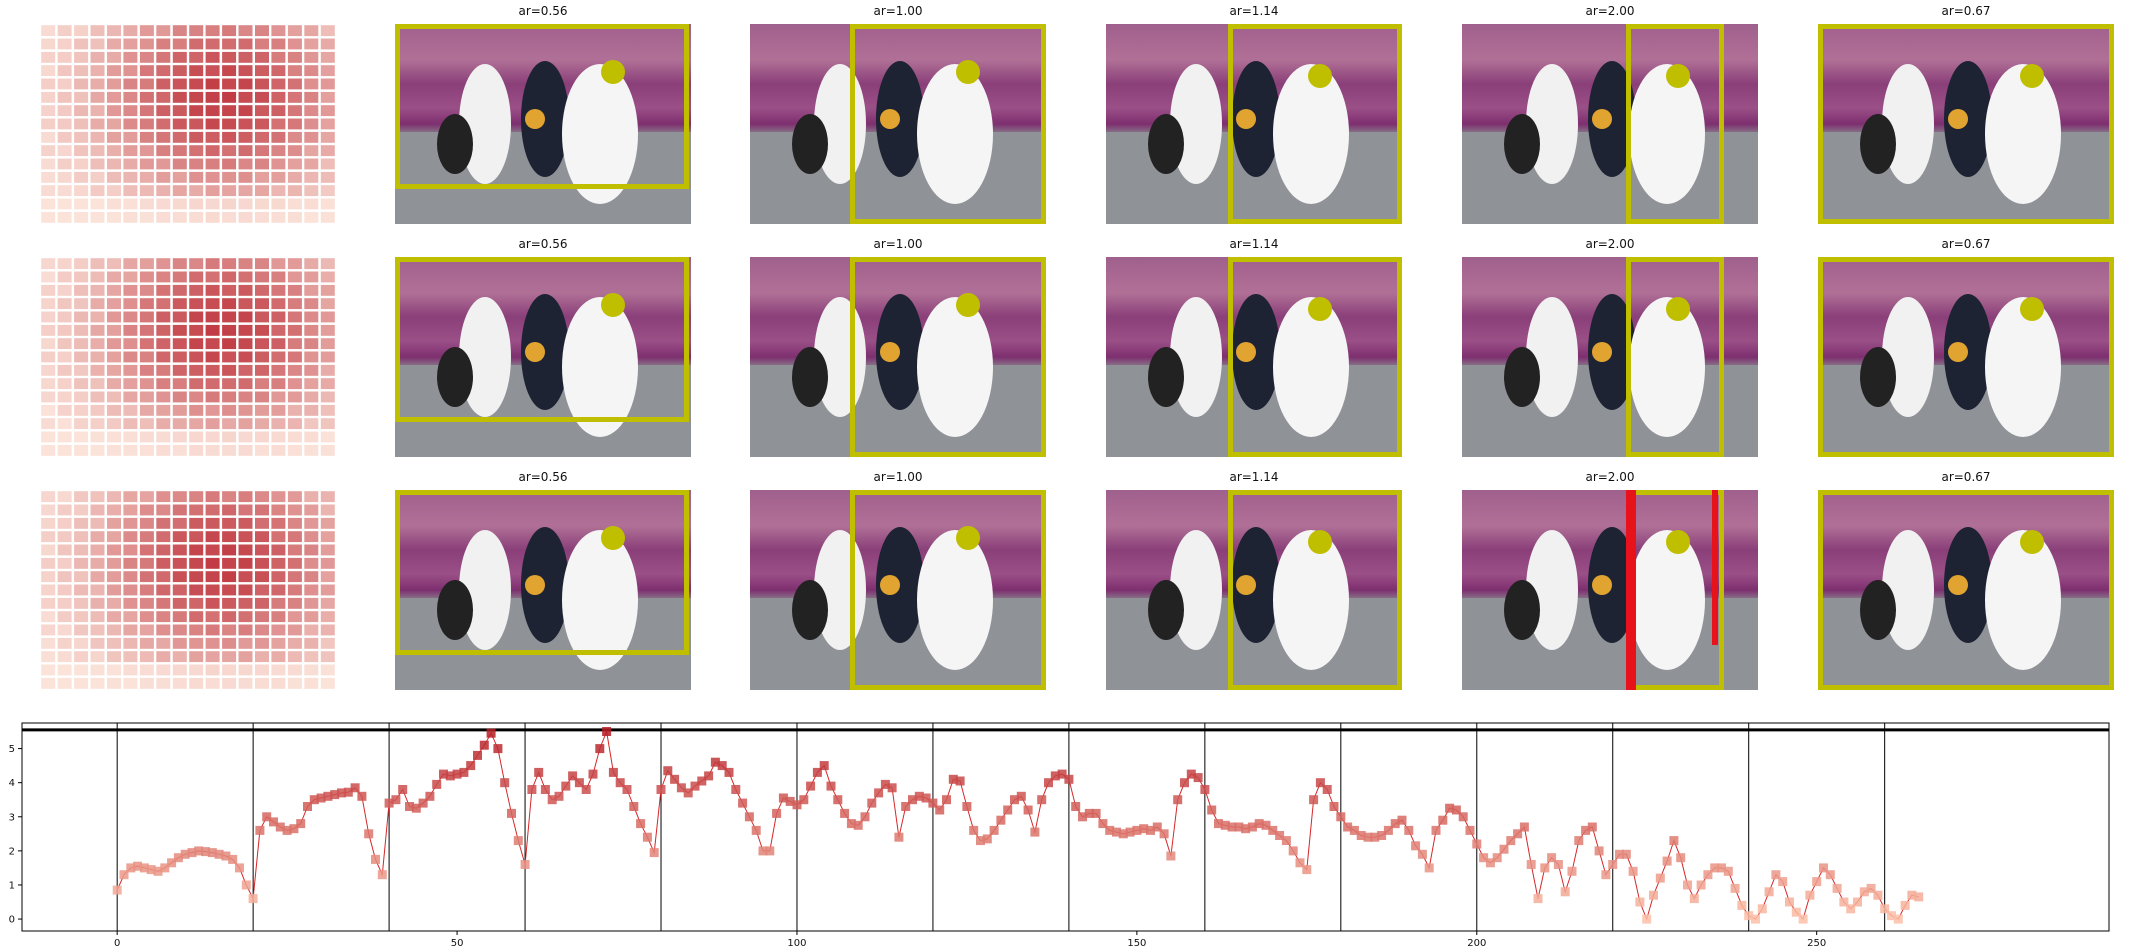 Image resolution: width=2152 pixels, height=952 pixels. What do you see at coordinates (1610, 477) in the screenshot?
I see `panel-title: ar=2.00` at bounding box center [1610, 477].